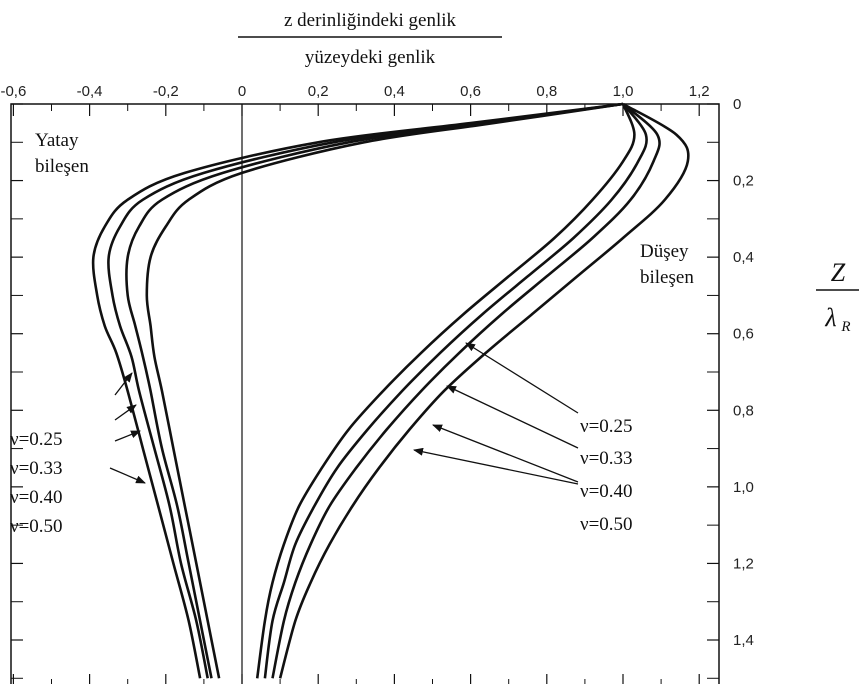  What do you see at coordinates (344, 413) in the screenshot?
I see `arrows` at bounding box center [344, 413].